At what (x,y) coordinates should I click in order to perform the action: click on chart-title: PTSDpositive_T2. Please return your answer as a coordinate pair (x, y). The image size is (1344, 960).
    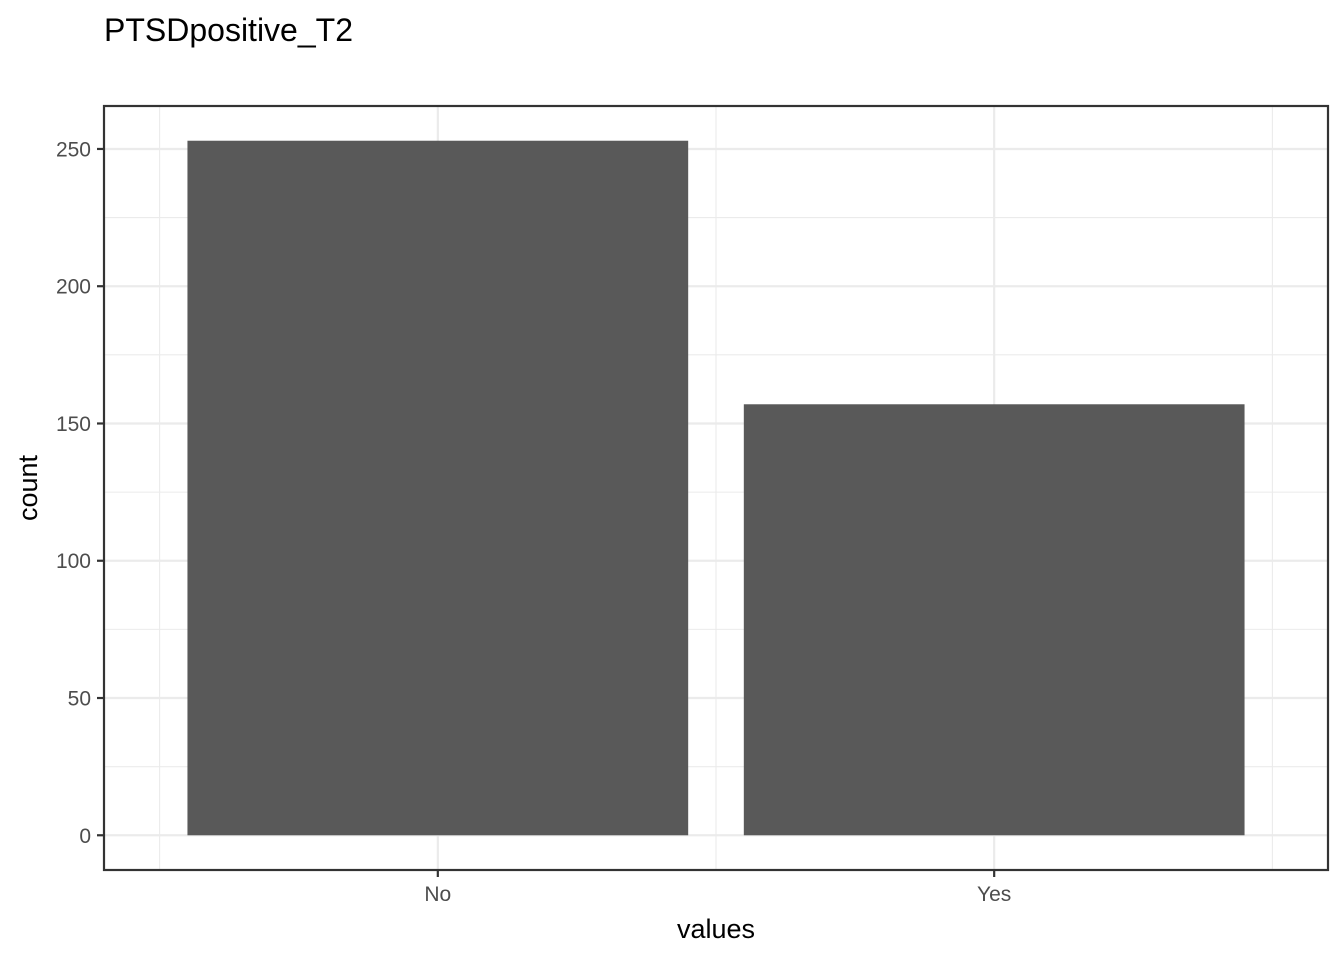
    Looking at the image, I should click on (228, 30).